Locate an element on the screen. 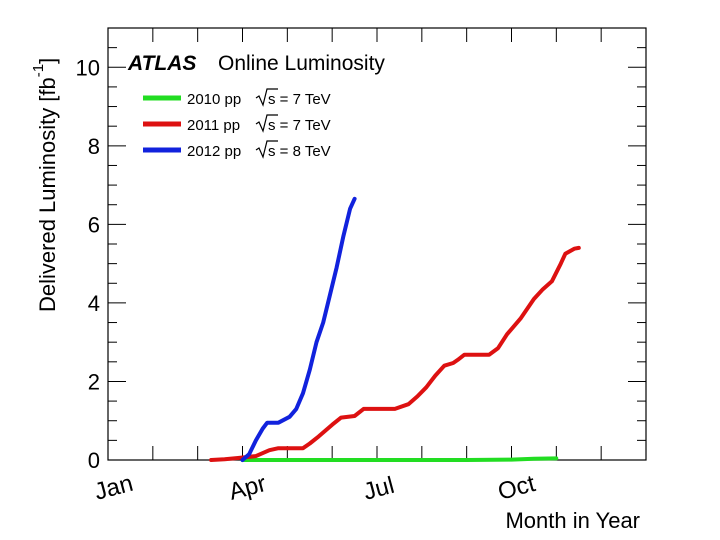 This screenshot has height=540, width=720. y-axis-title: Delivered Luminosity [fb-1] is located at coordinates (45, 185).